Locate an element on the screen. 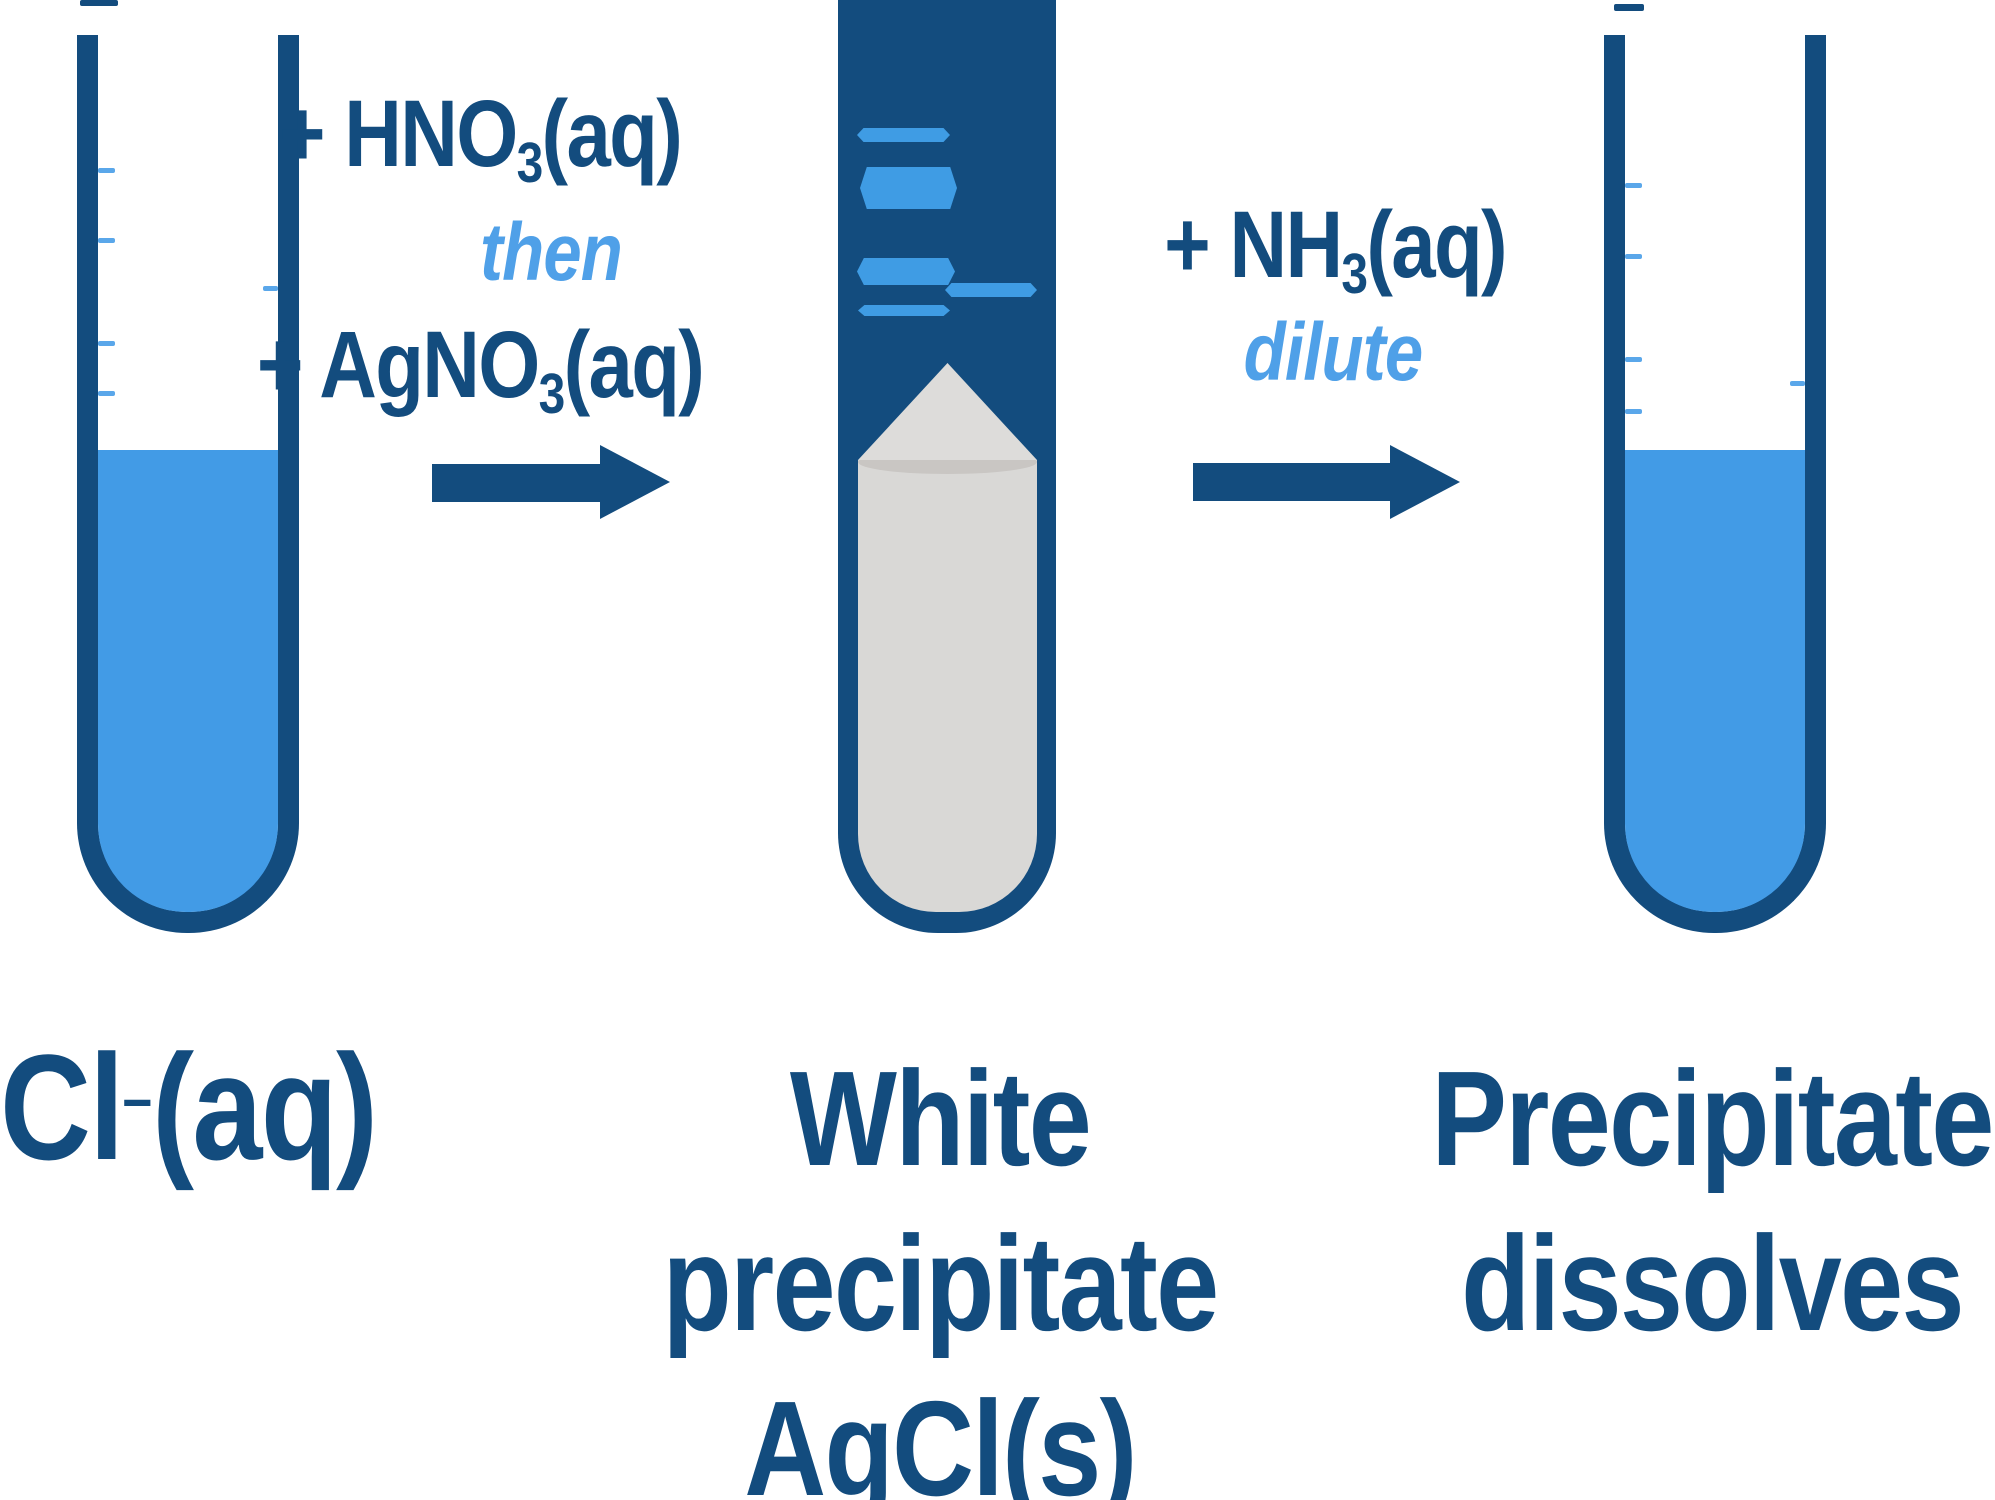 The image size is (1995, 1500). formula-prefix: + HNO is located at coordinates (398, 134).